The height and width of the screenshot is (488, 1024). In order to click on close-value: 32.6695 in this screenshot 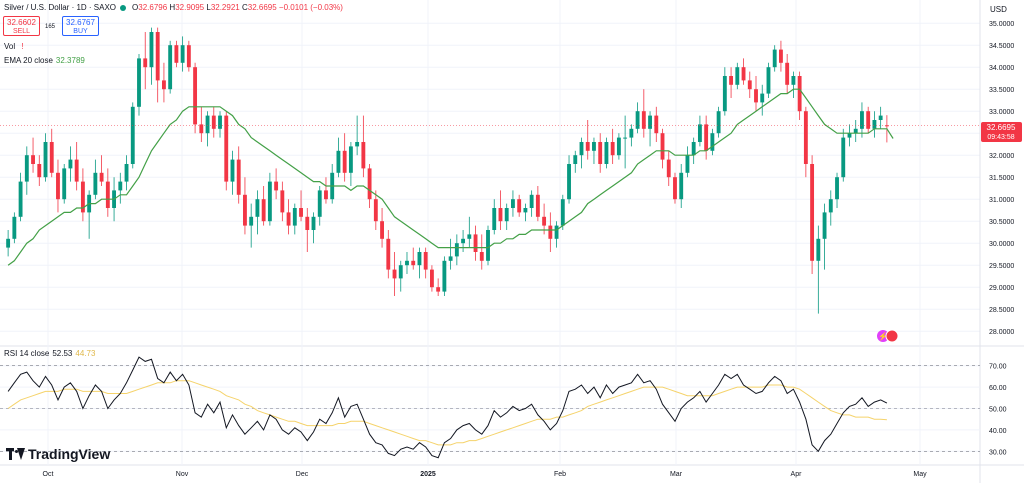, I will do `click(262, 7)`.